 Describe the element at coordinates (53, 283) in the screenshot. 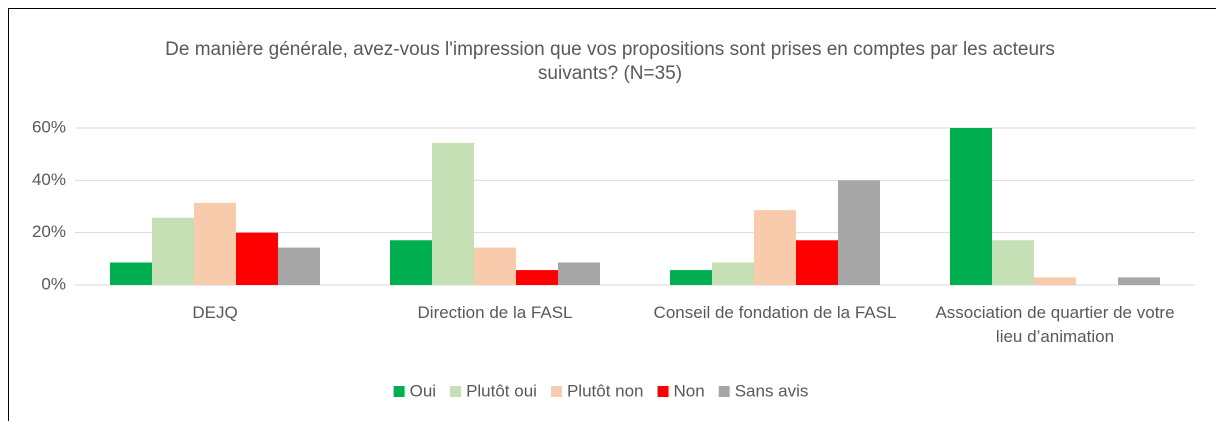

I see `y-tick-label: 0%` at that location.